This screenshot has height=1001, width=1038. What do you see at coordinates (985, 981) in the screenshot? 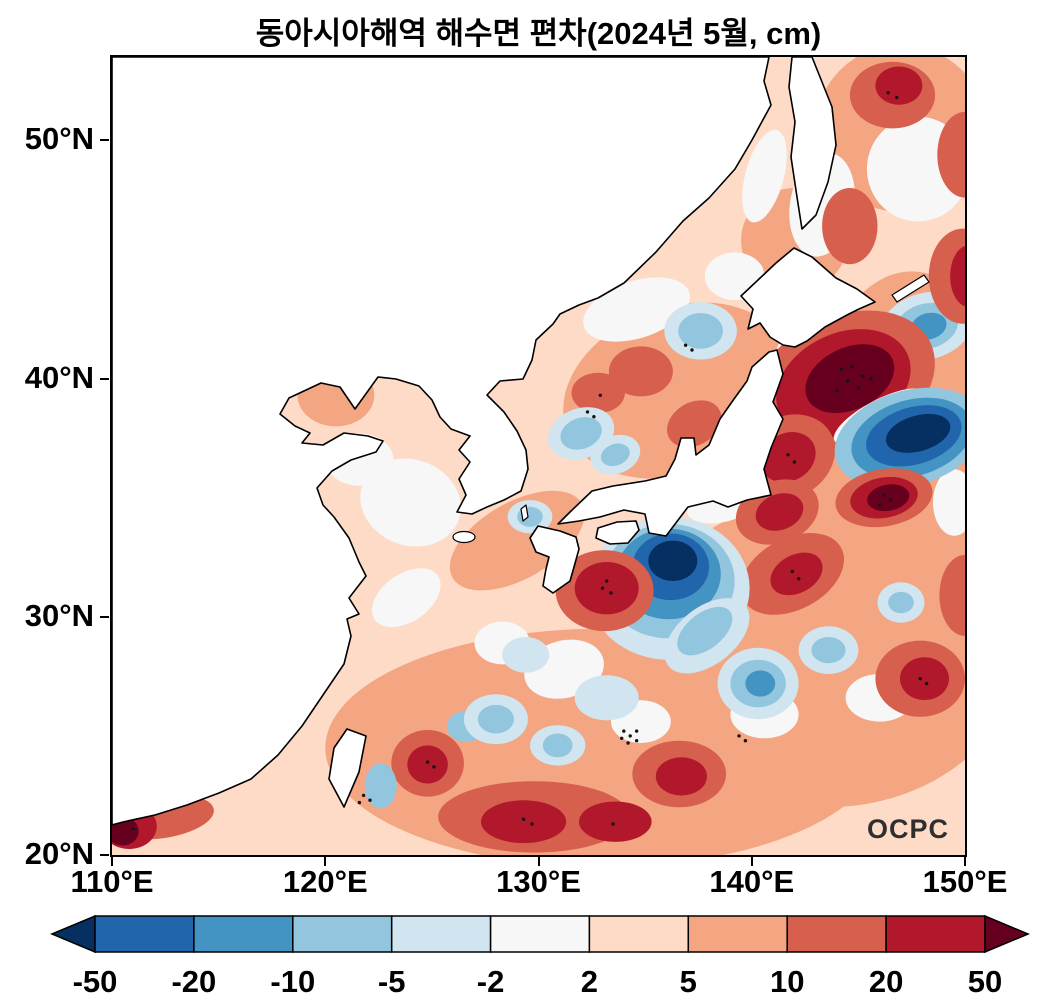
I see `colorbar-tick-label: 50` at bounding box center [985, 981].